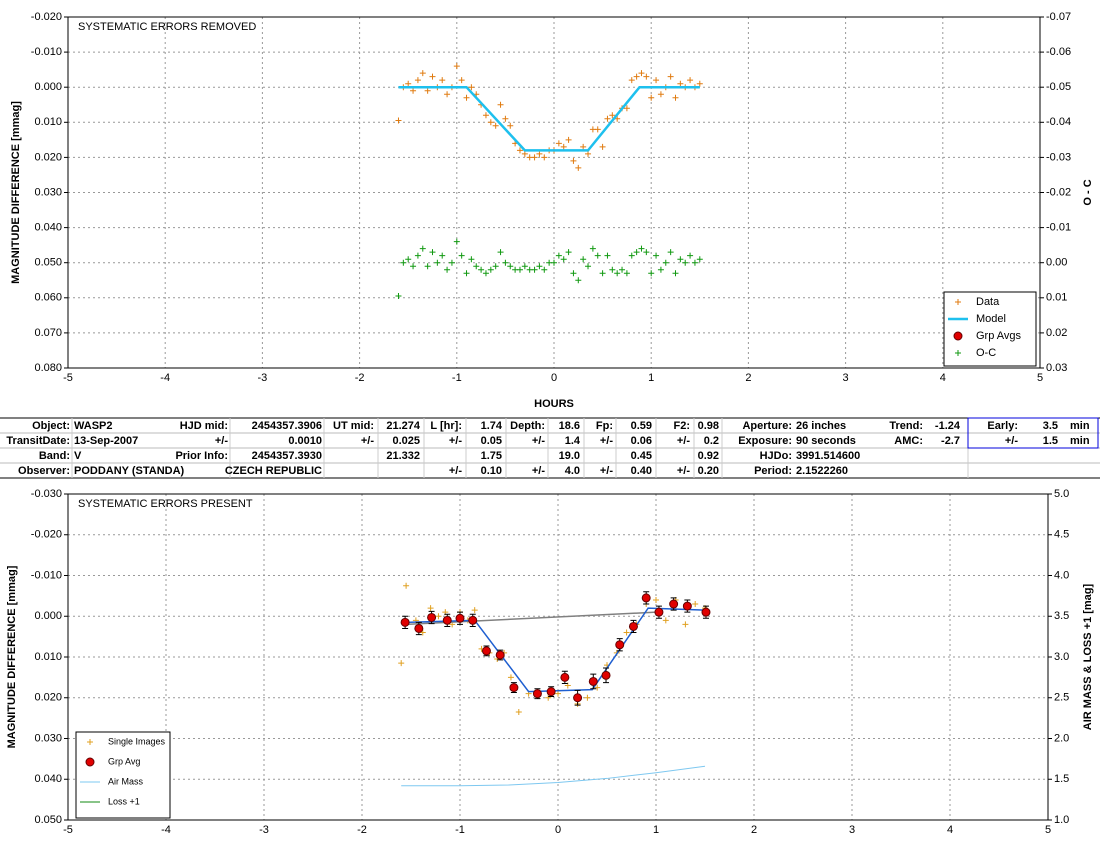 This screenshot has height=850, width=1100. Describe the element at coordinates (767, 426) in the screenshot. I see `table-cell: Aperture:` at that location.